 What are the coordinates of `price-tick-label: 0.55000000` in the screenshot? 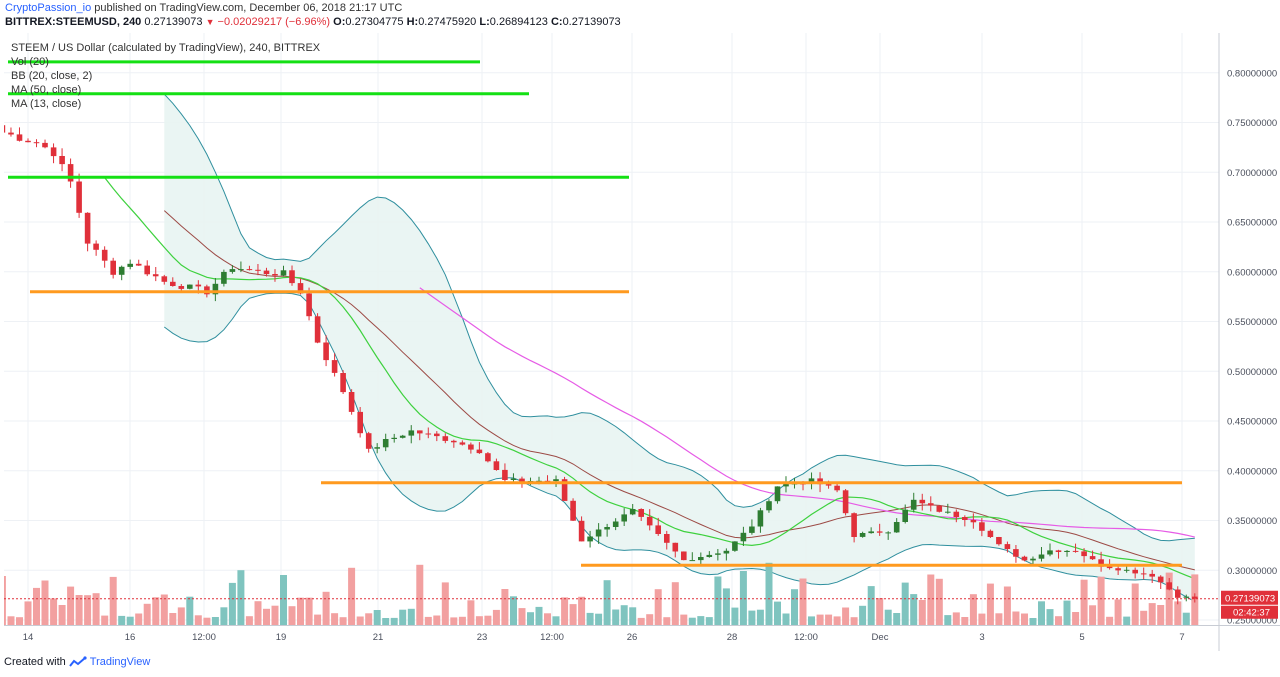 It's located at (1252, 322).